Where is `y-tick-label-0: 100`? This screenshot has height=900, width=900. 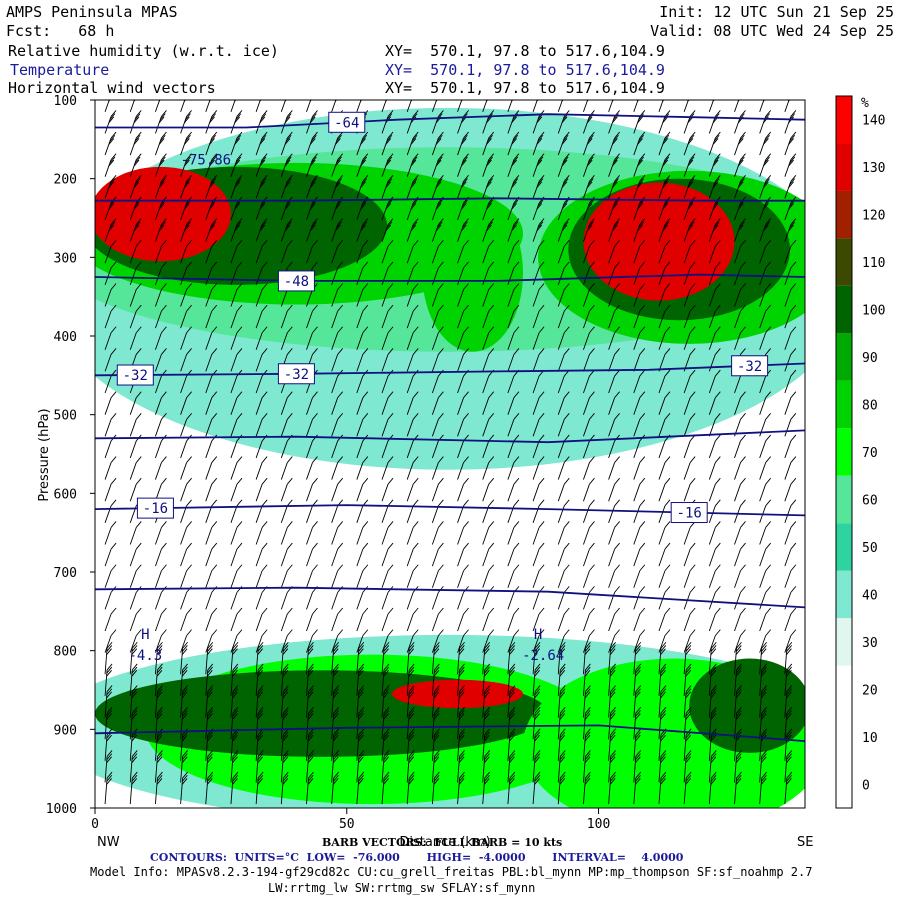 y-tick-label-0: 100 is located at coordinates (65, 101).